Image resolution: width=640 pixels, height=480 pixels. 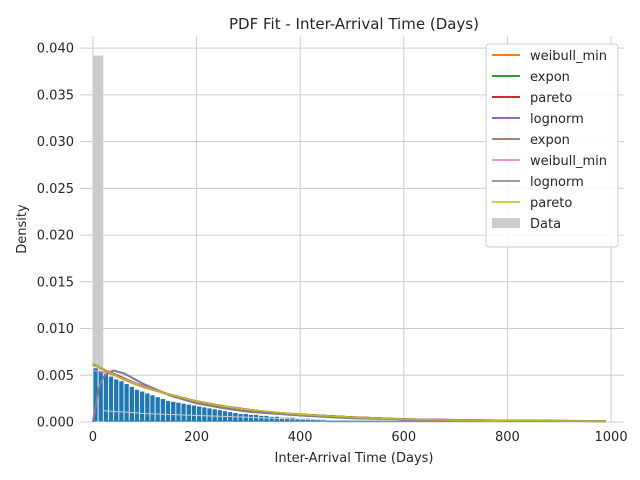 What do you see at coordinates (506, 223) in the screenshot?
I see `legend-swatch` at bounding box center [506, 223].